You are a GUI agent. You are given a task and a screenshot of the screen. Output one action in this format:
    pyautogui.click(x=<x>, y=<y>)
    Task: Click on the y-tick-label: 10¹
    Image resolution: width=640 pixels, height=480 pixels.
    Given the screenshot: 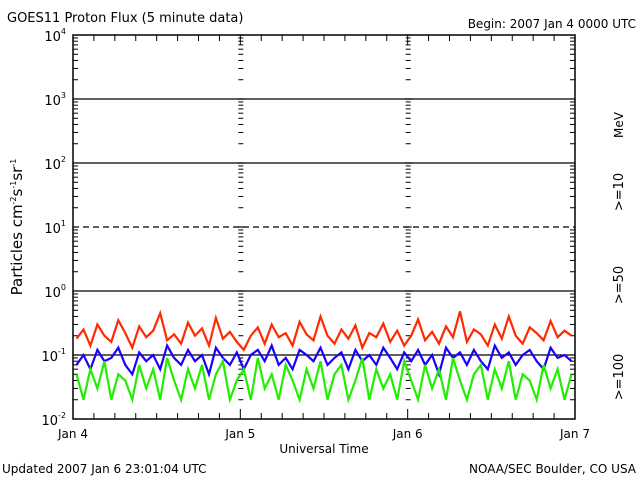 What is the action you would take?
    pyautogui.click(x=55, y=228)
    